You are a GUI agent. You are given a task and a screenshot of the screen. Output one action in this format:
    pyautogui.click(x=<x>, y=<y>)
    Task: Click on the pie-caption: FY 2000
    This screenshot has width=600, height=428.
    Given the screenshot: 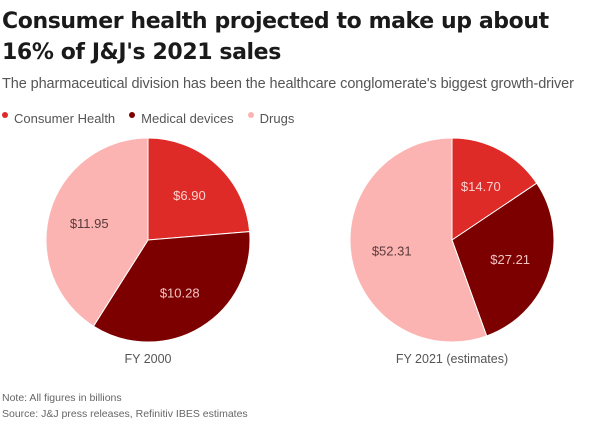 What is the action you would take?
    pyautogui.click(x=147, y=359)
    